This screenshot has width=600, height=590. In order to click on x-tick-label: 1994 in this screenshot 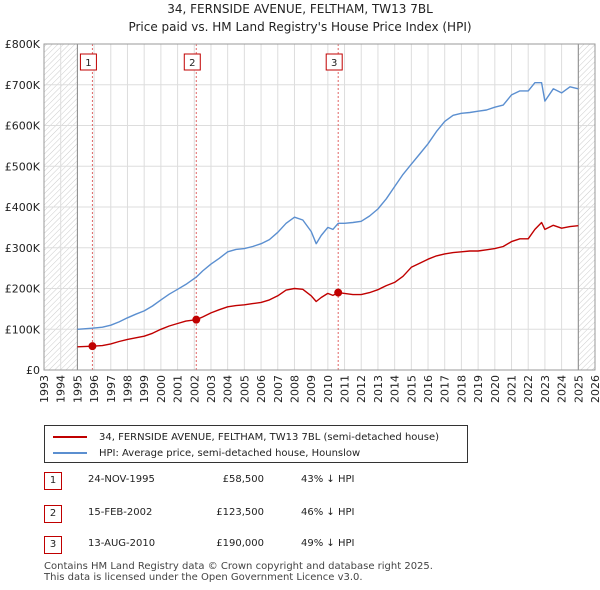, I will do `click(61, 389)`.